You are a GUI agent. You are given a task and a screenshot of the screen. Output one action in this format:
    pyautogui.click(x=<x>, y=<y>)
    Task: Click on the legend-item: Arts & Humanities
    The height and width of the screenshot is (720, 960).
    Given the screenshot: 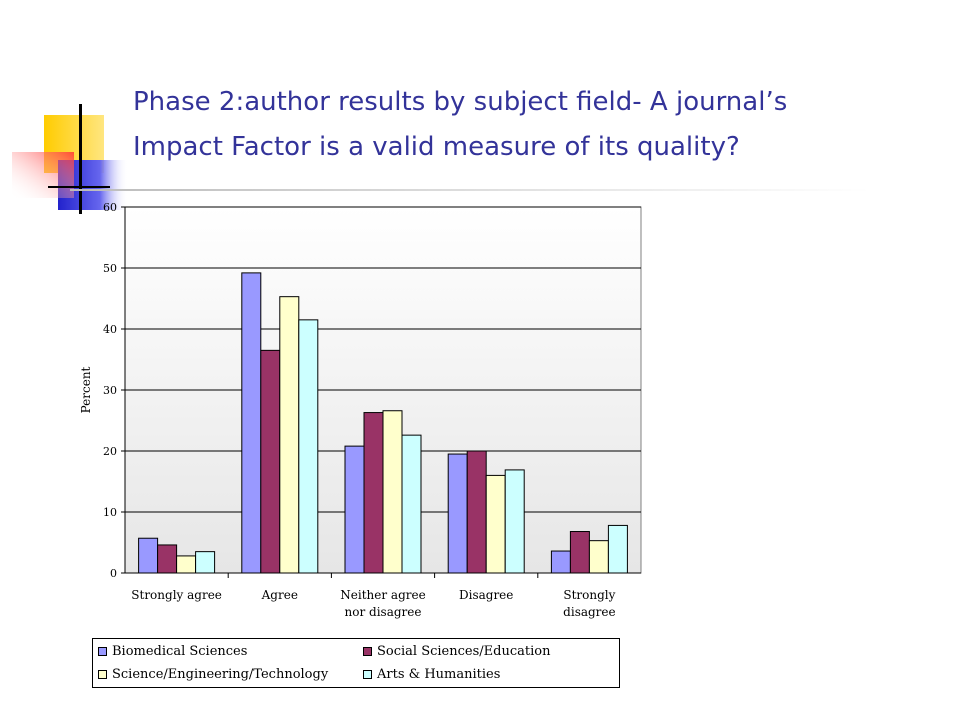 What is the action you would take?
    pyautogui.click(x=431, y=674)
    